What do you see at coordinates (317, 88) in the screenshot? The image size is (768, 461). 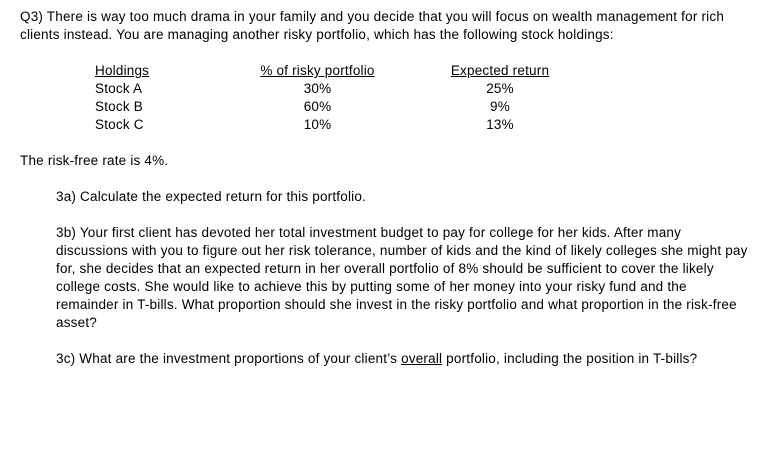 I see `cell-weight: 30%` at bounding box center [317, 88].